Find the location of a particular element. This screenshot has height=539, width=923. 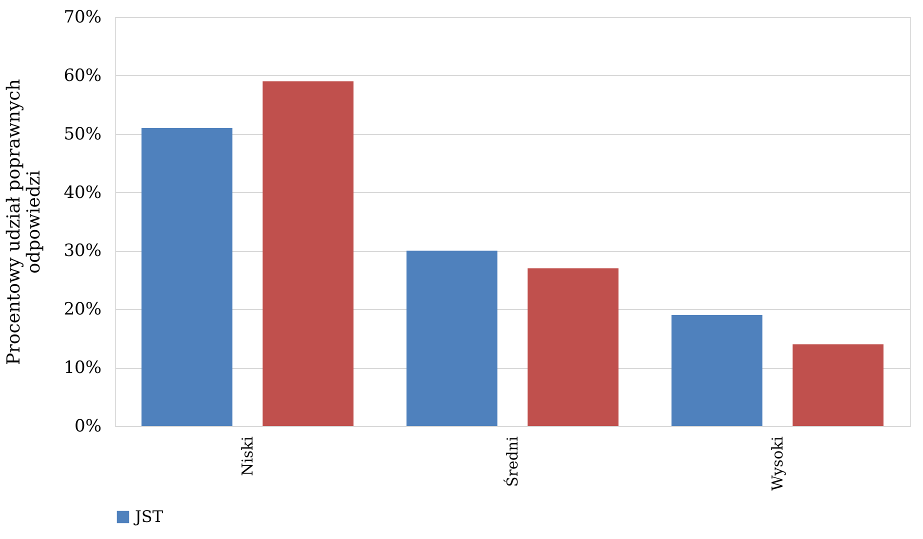

x-tick-label: Wysoki is located at coordinates (777, 463).